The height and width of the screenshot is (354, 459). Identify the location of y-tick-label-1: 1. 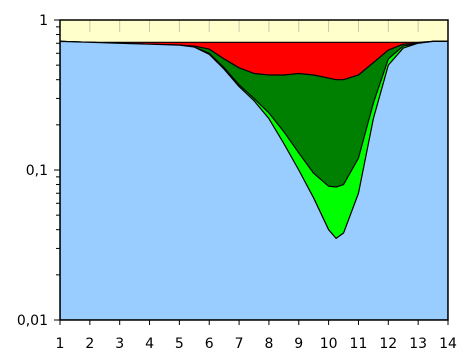
(43, 21).